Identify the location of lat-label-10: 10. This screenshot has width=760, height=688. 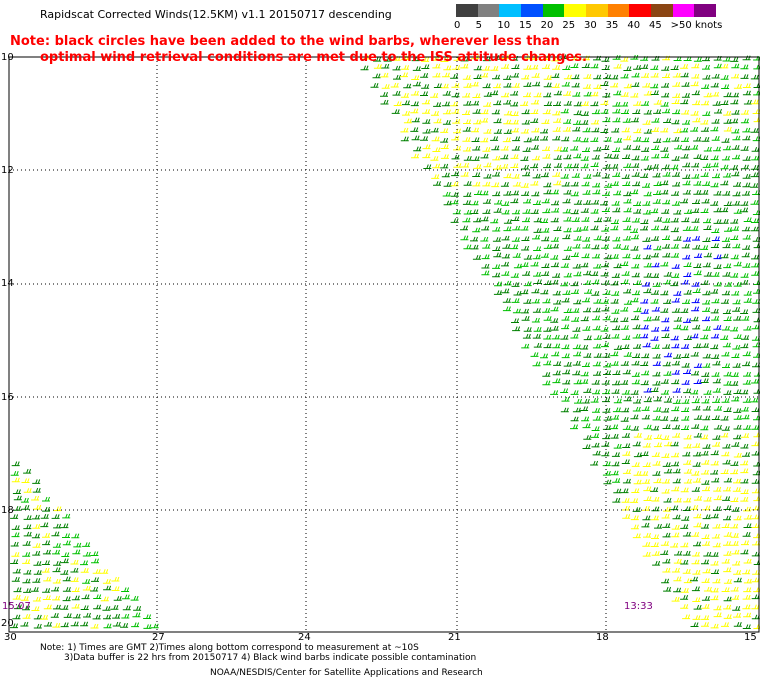
(7, 57).